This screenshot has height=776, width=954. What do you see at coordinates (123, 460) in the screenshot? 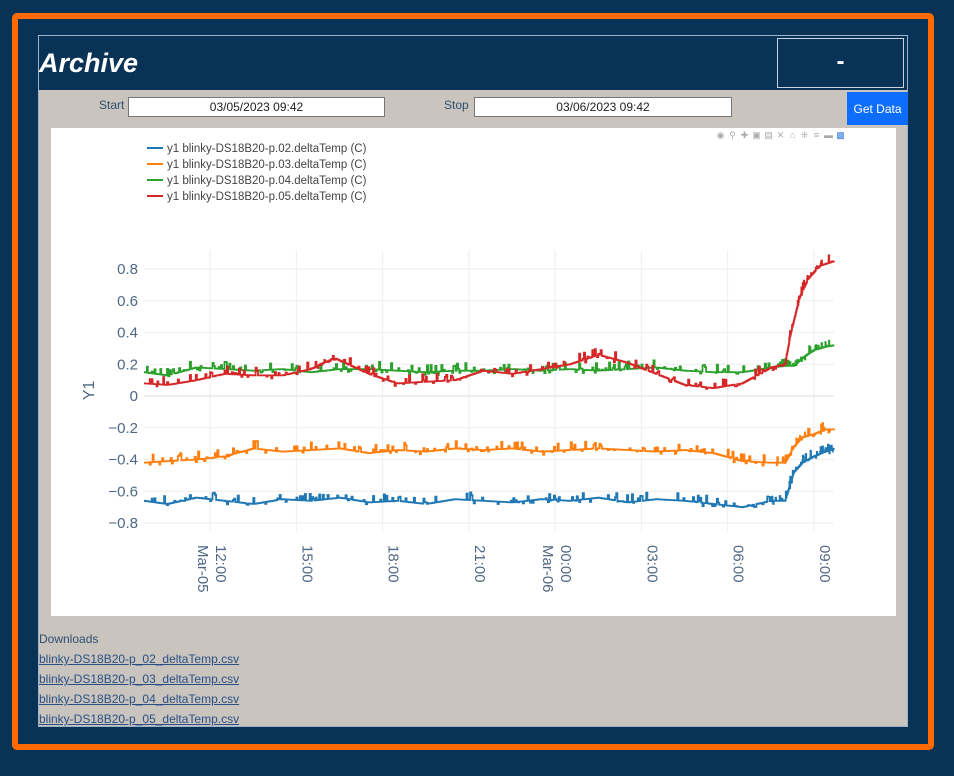
I see `y-tick-label: −0.4` at bounding box center [123, 460].